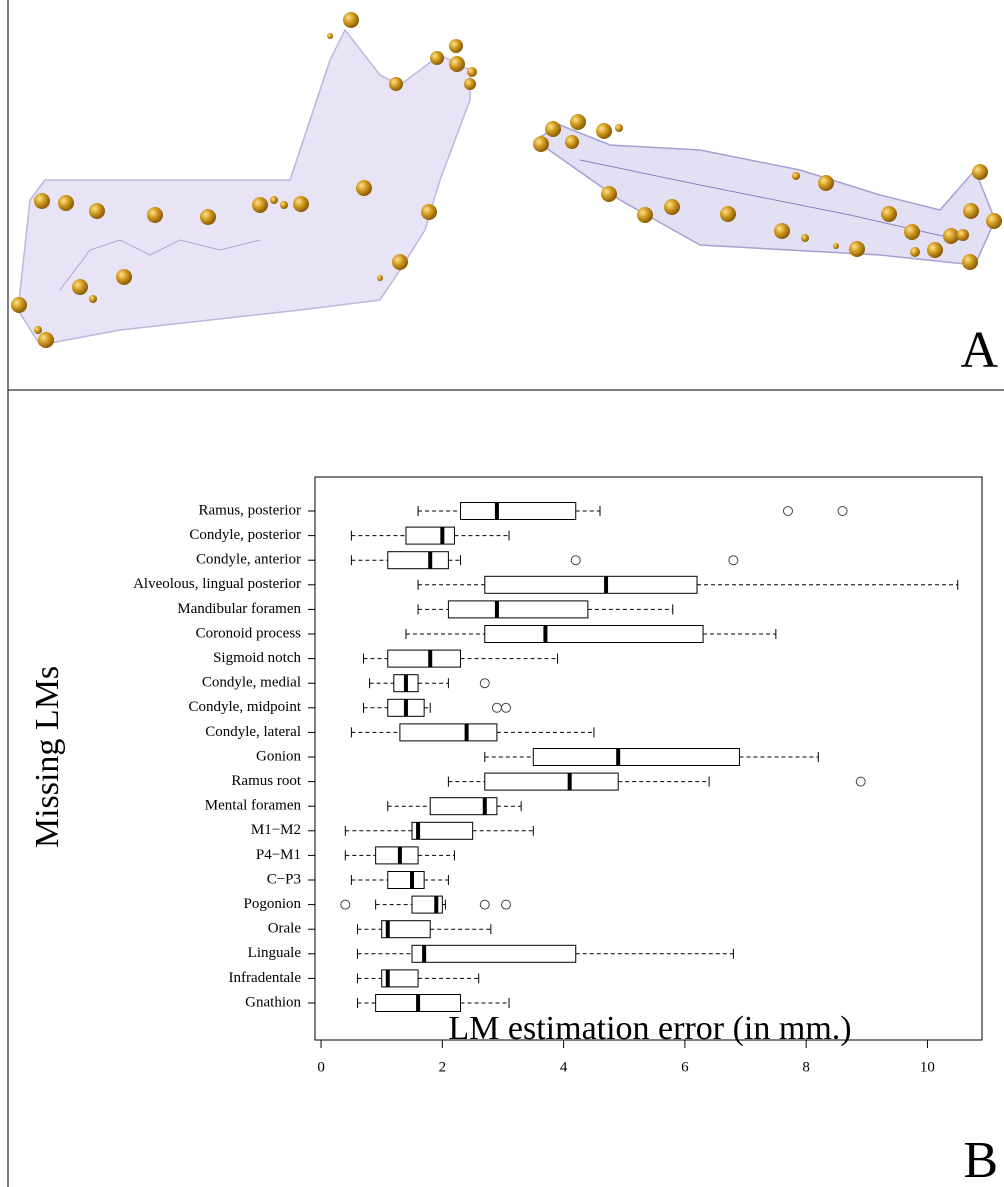 This screenshot has width=1004, height=1187. I want to click on y-tick-label: Pogonion, so click(272, 904).